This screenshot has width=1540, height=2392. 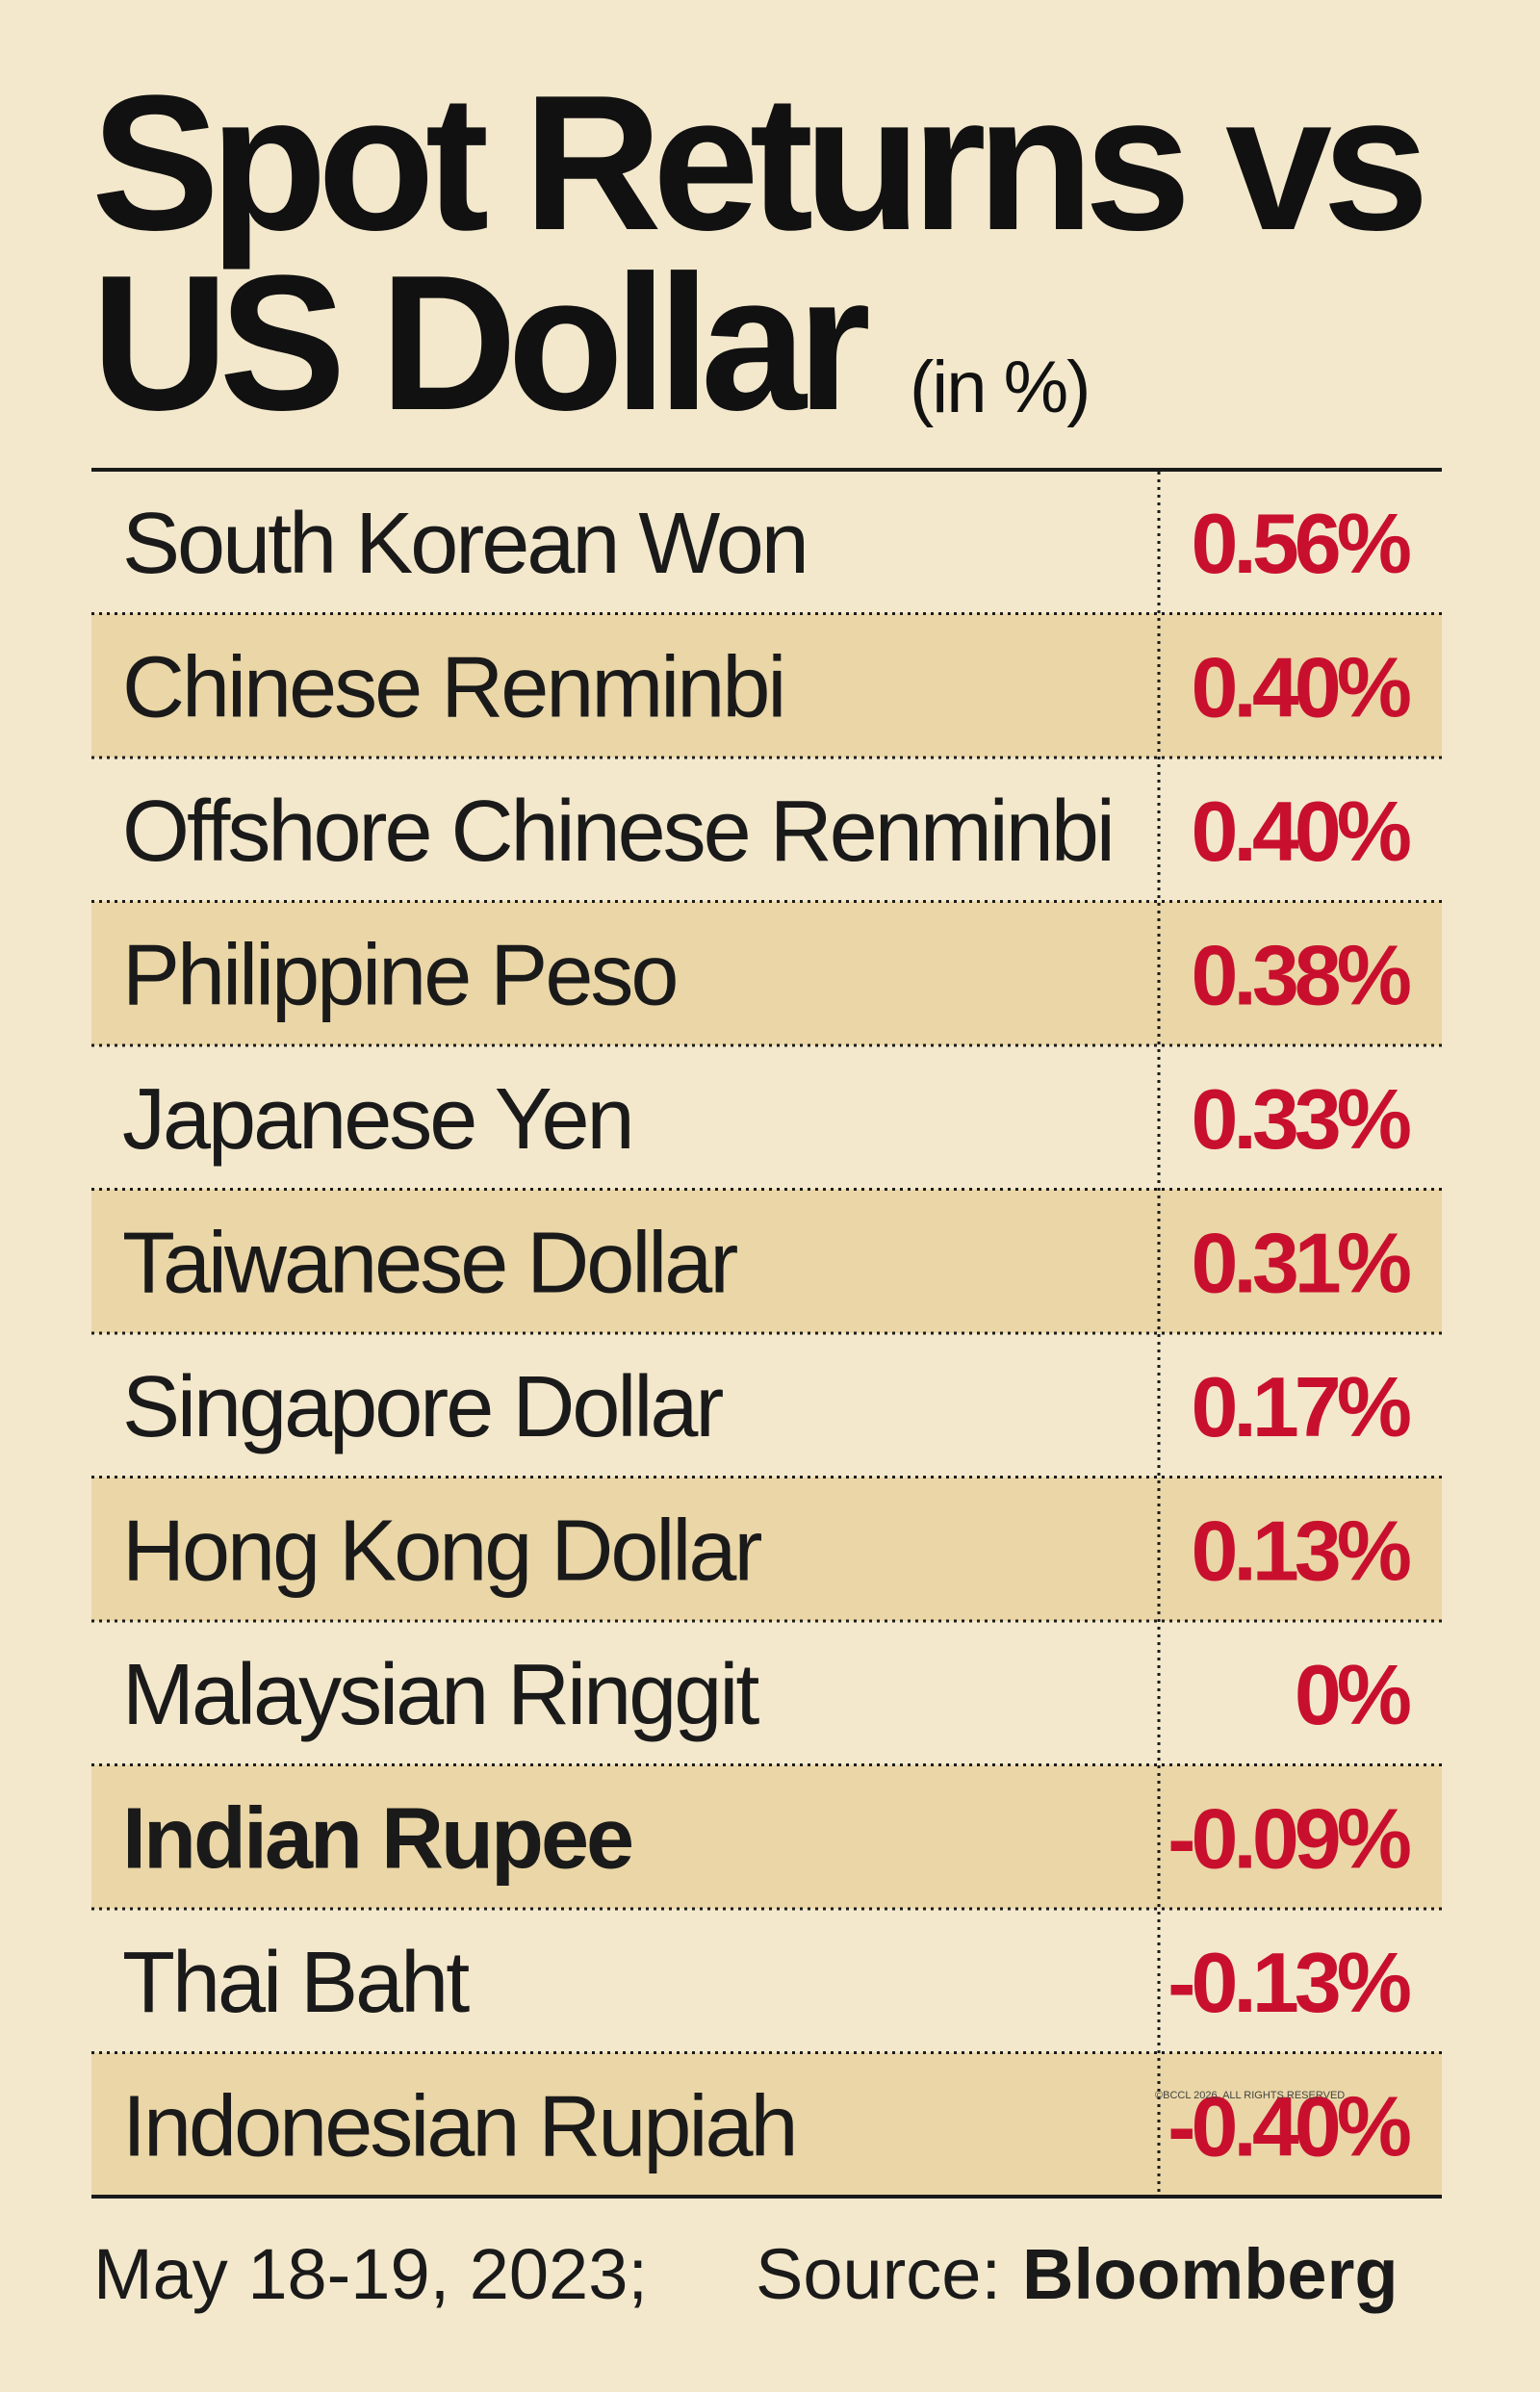 I want to click on footer-date: May 18-19, 2023;, so click(x=370, y=2274).